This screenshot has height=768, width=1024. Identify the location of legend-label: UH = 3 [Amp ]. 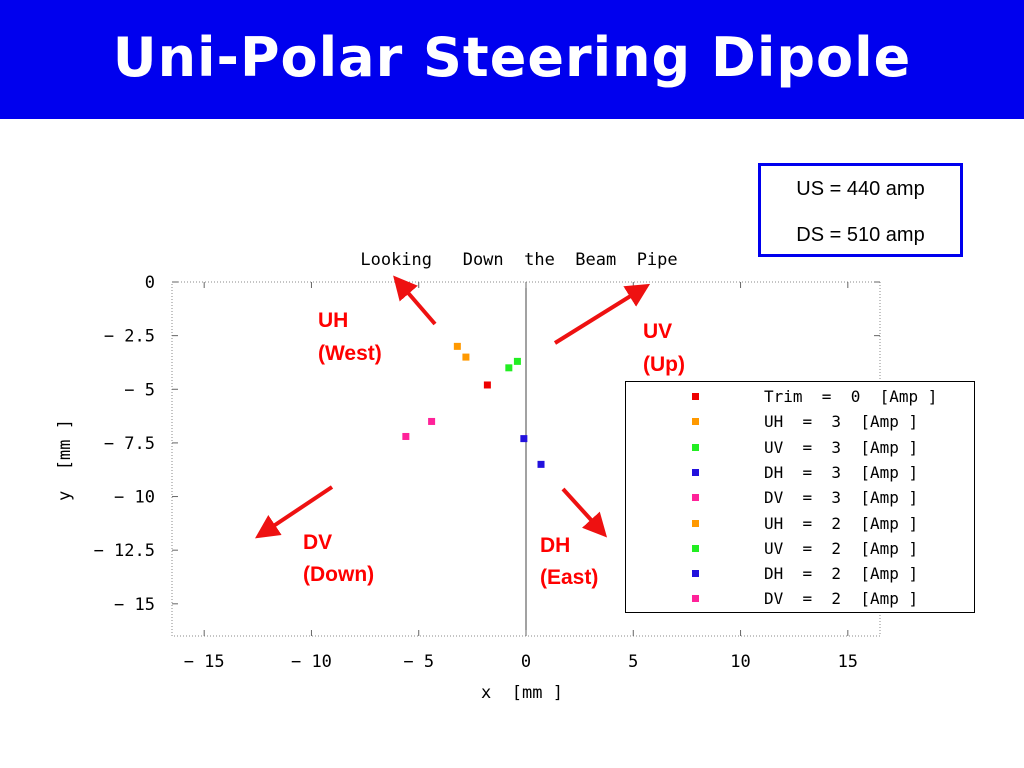
(841, 422).